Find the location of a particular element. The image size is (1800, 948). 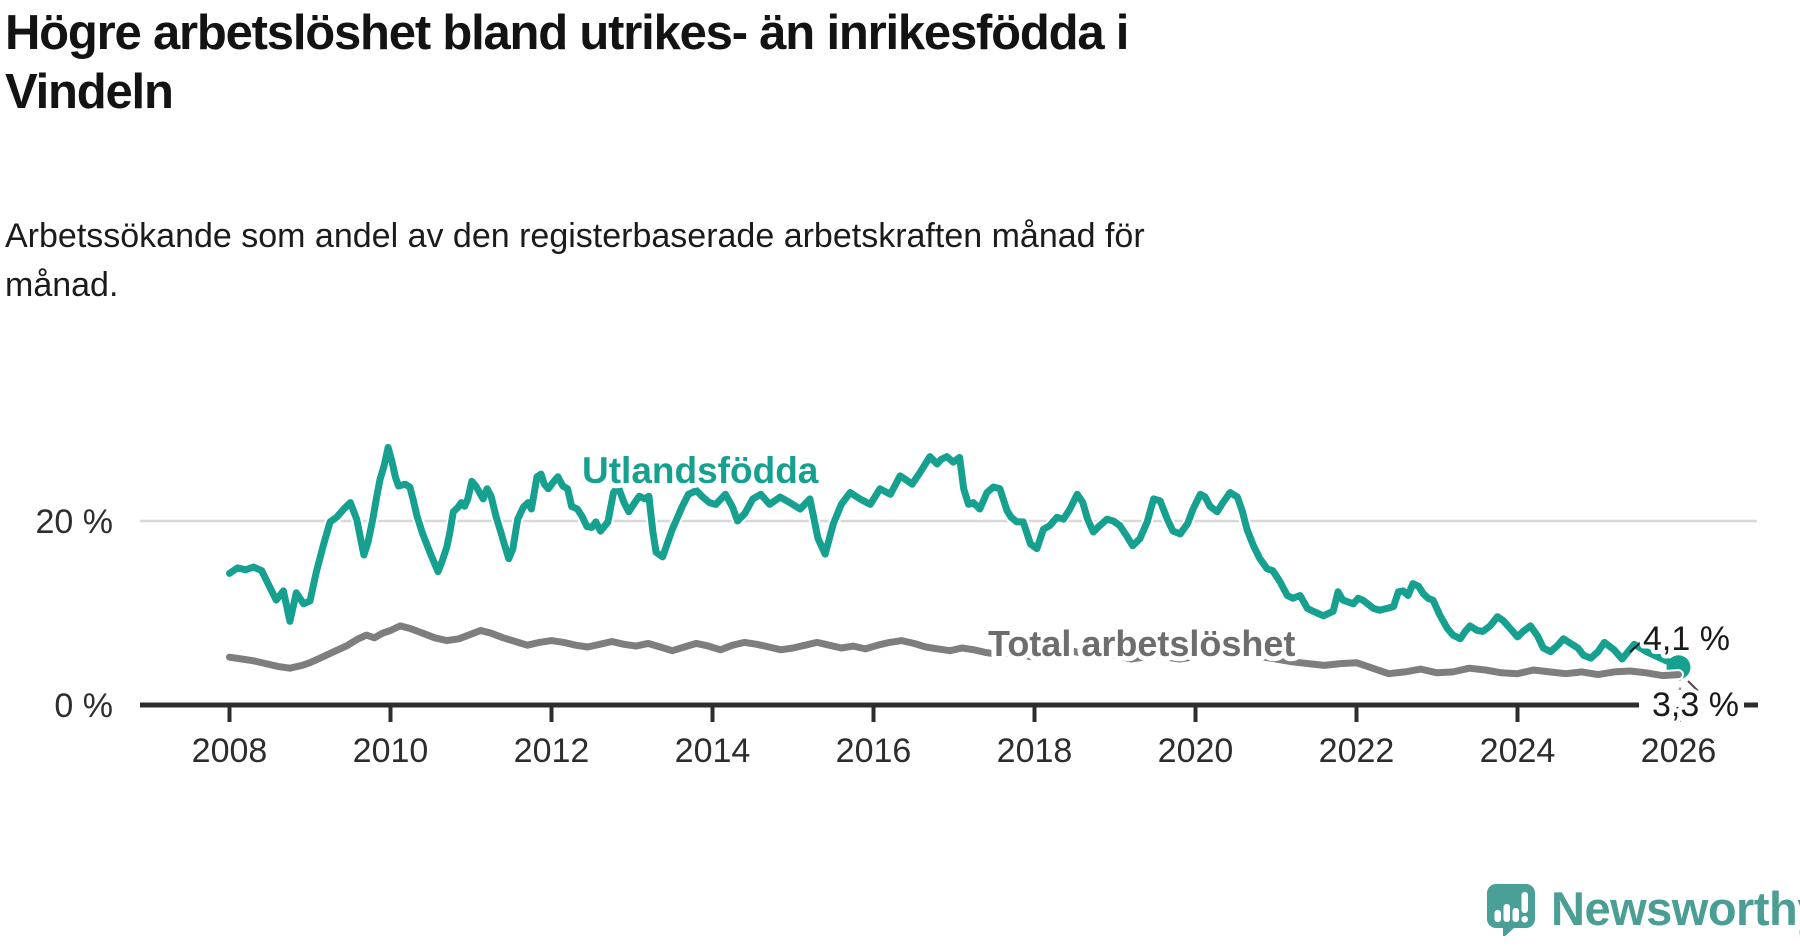

end-value-label-total: 3,3 % is located at coordinates (1695, 705).